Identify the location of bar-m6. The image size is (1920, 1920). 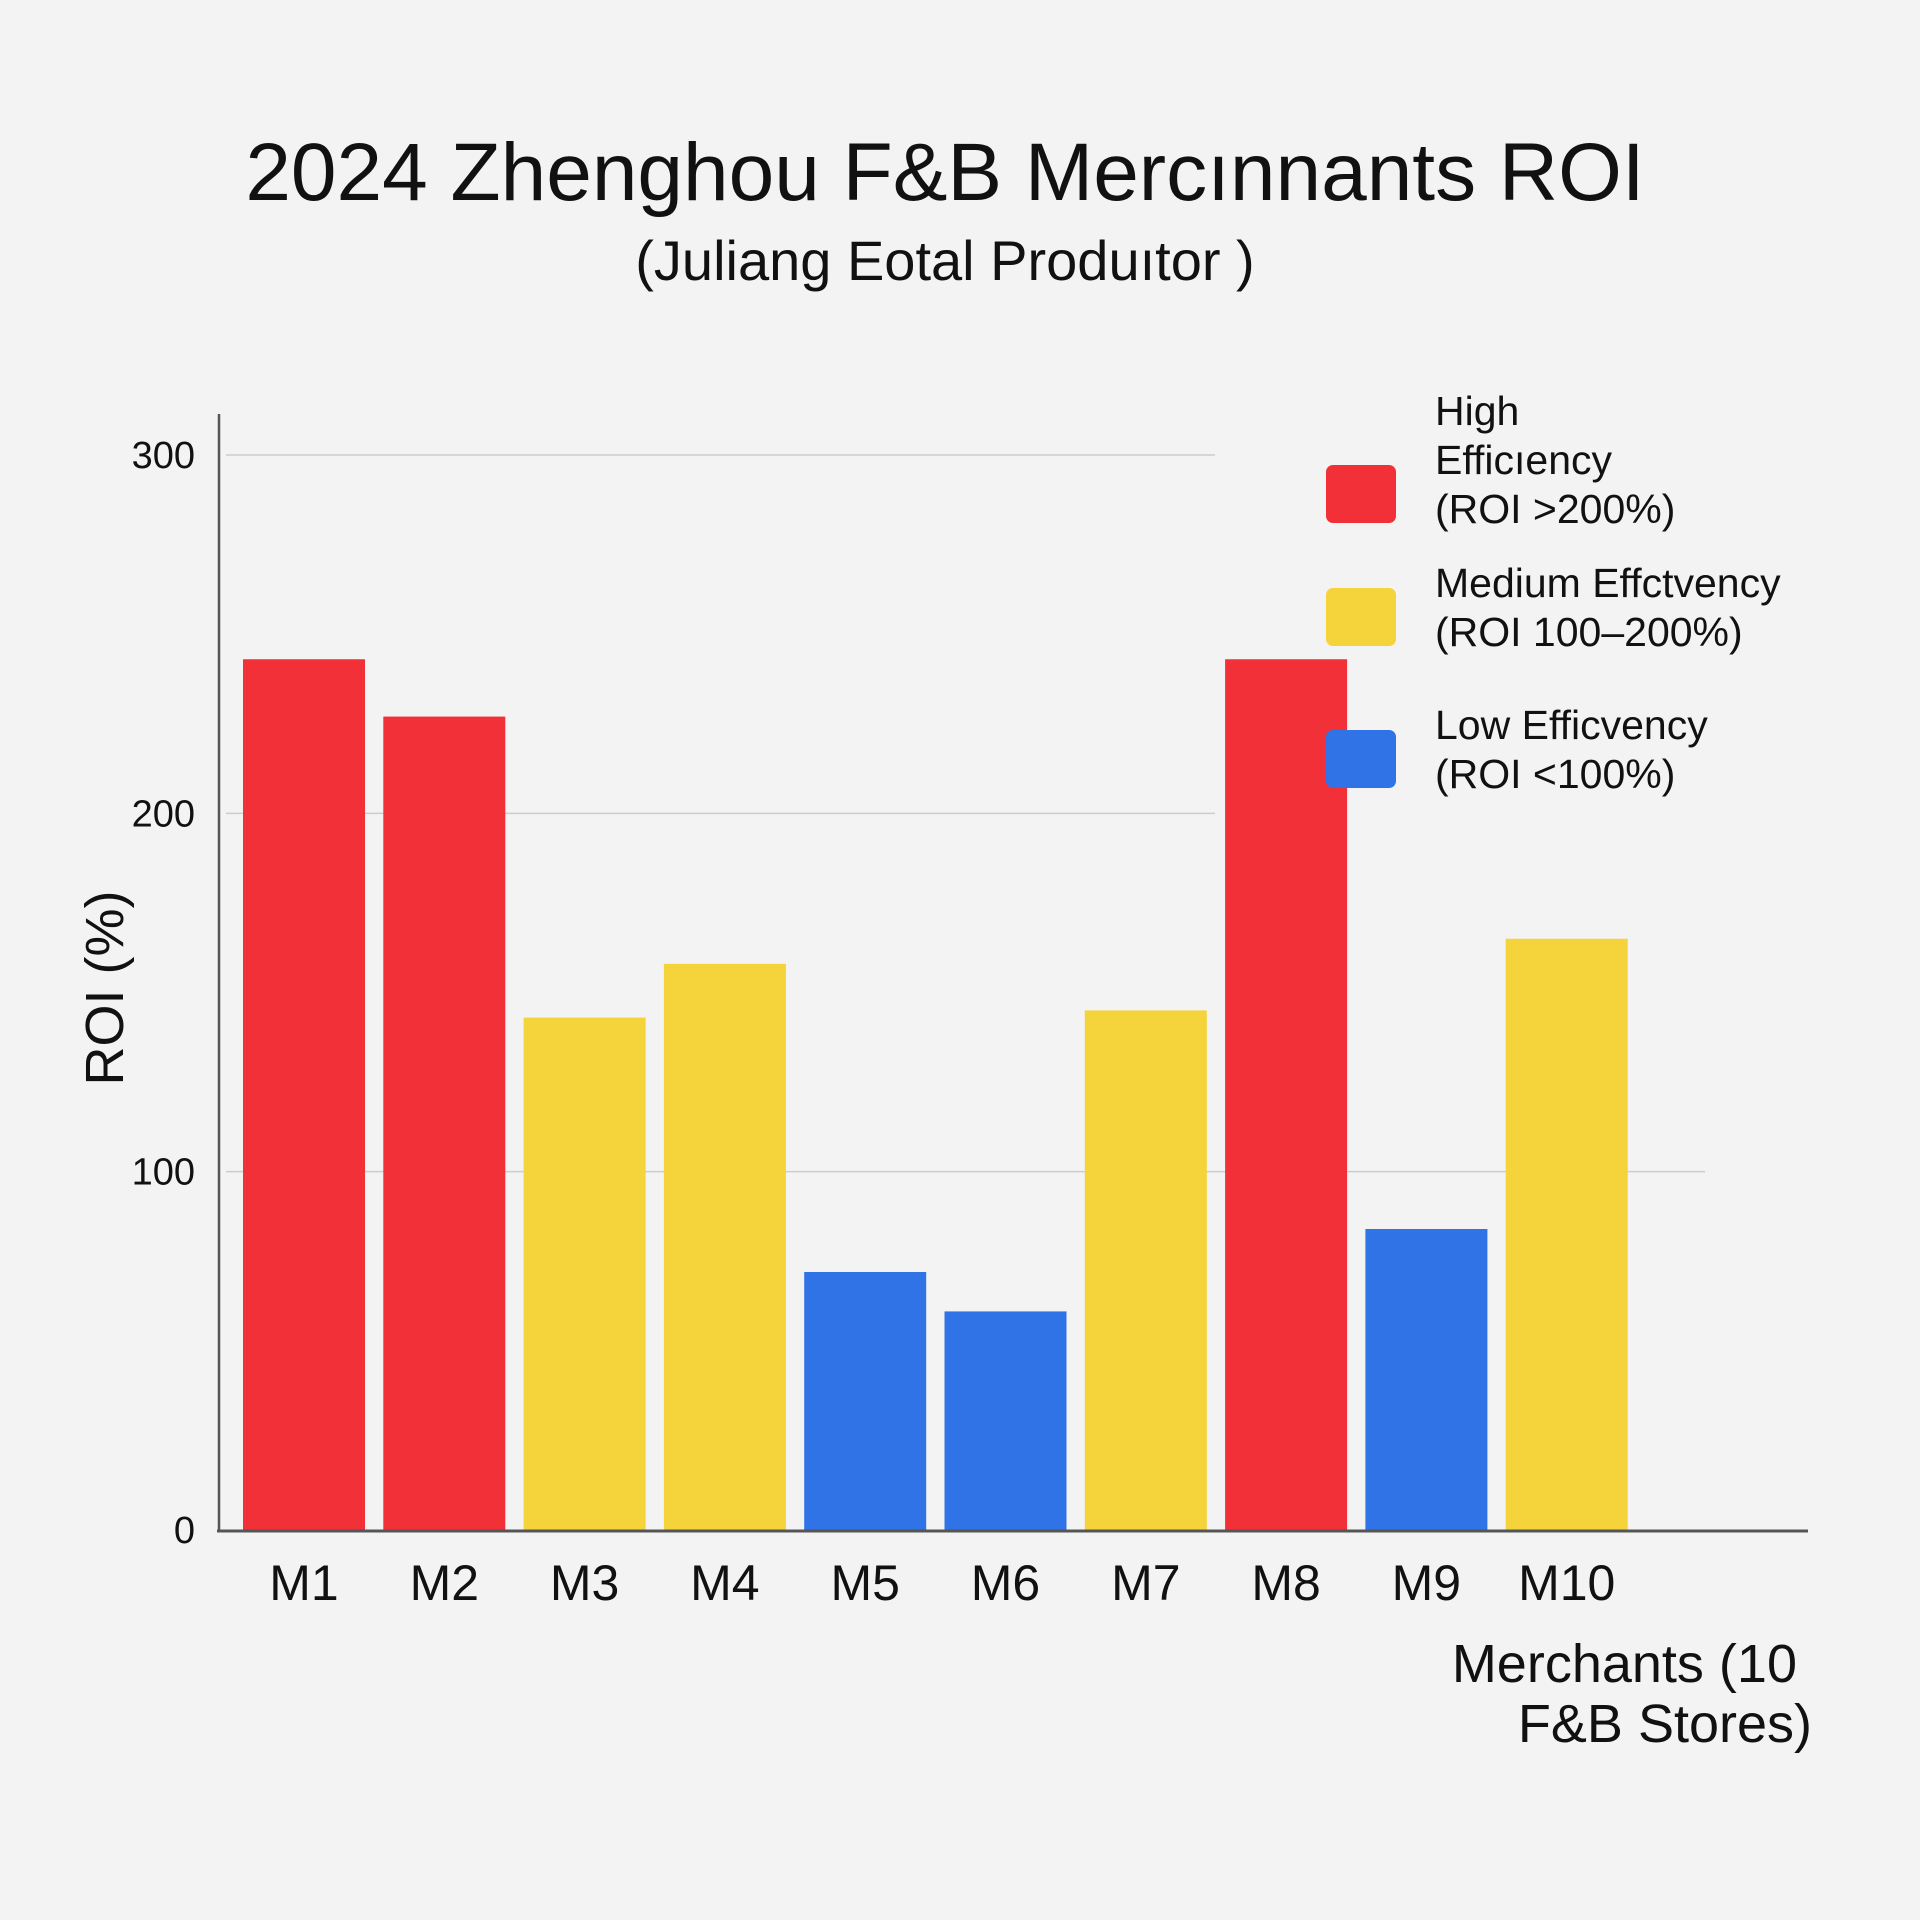
(1005, 1420).